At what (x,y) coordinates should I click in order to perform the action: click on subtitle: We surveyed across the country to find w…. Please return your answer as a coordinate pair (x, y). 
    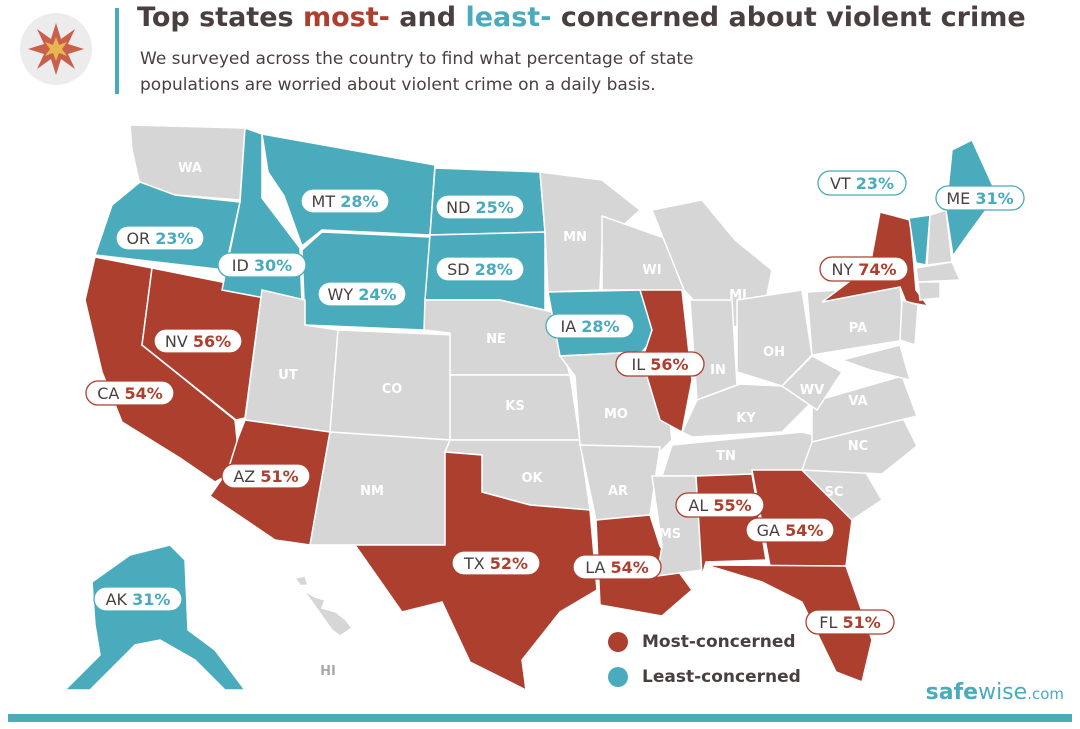
    Looking at the image, I should click on (417, 72).